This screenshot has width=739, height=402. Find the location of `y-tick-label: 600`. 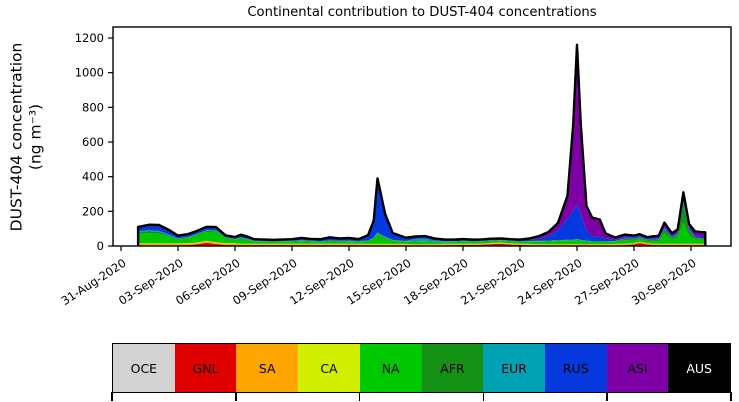

y-tick-label: 600 is located at coordinates (93, 142).